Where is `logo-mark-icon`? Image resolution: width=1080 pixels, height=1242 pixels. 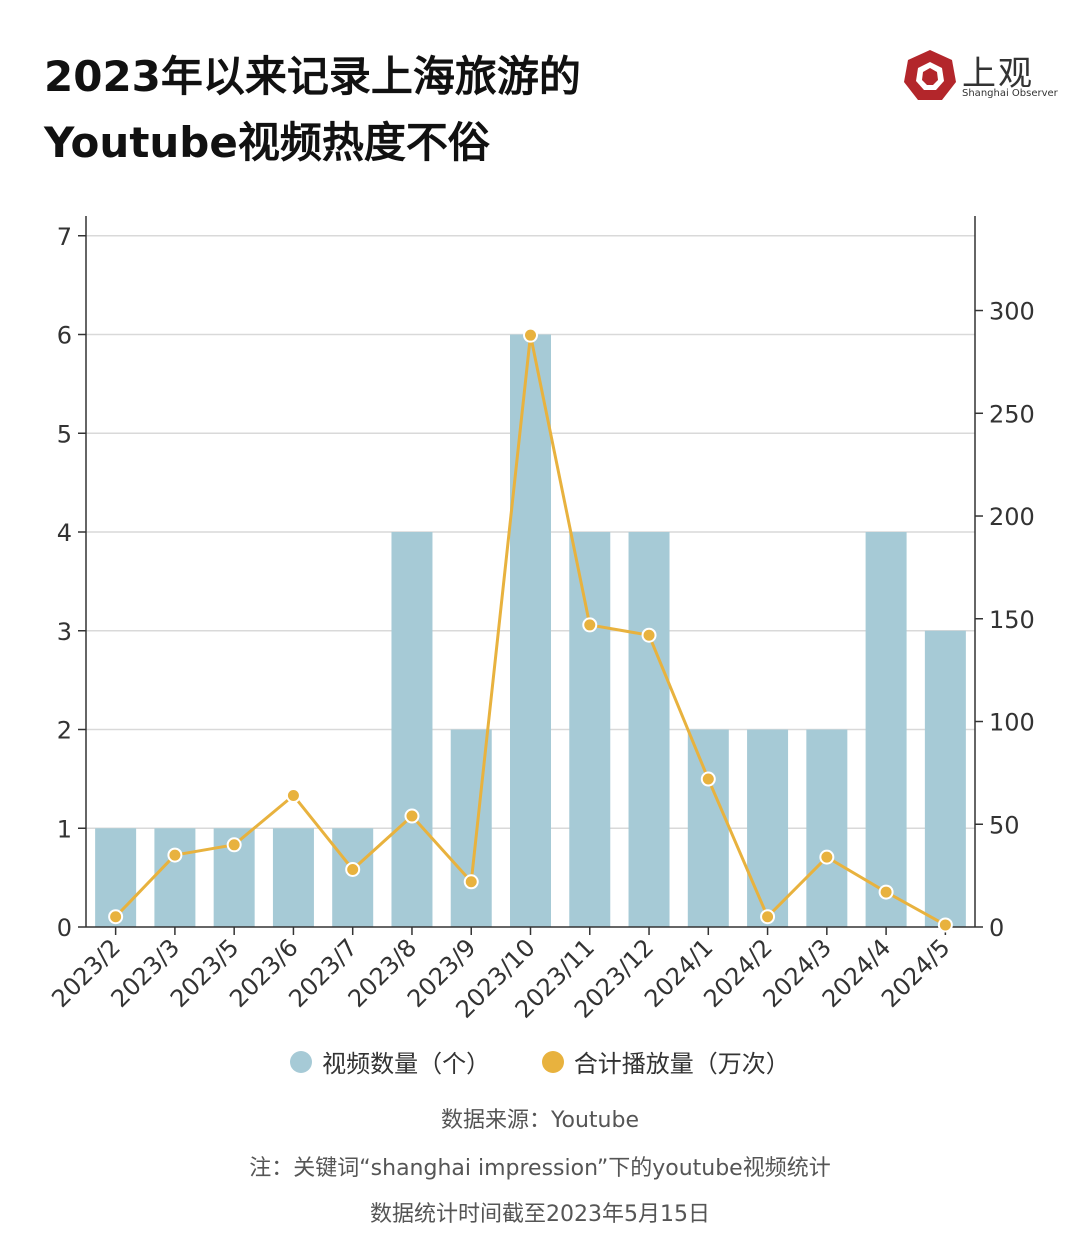
logo-mark-icon is located at coordinates (930, 75).